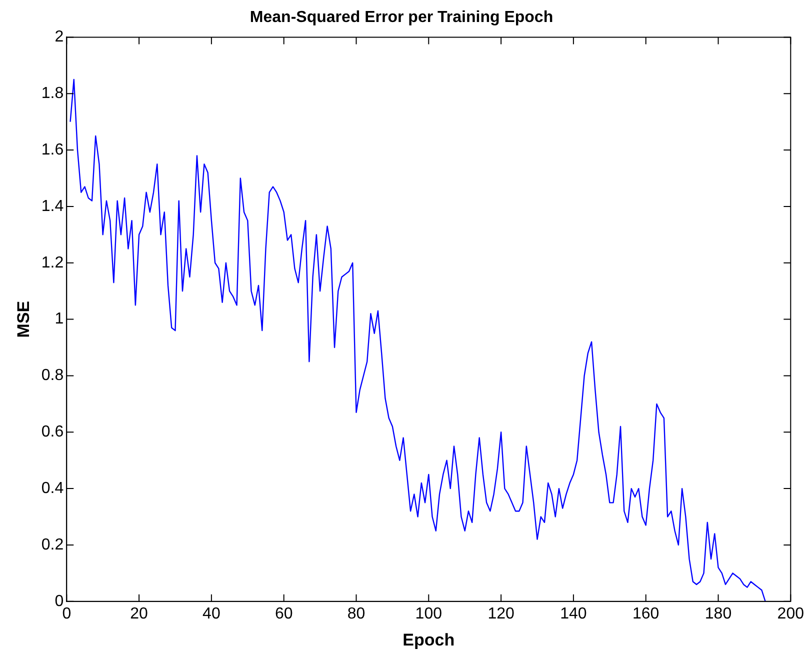  I want to click on y-tick-label: 2, so click(59, 37).